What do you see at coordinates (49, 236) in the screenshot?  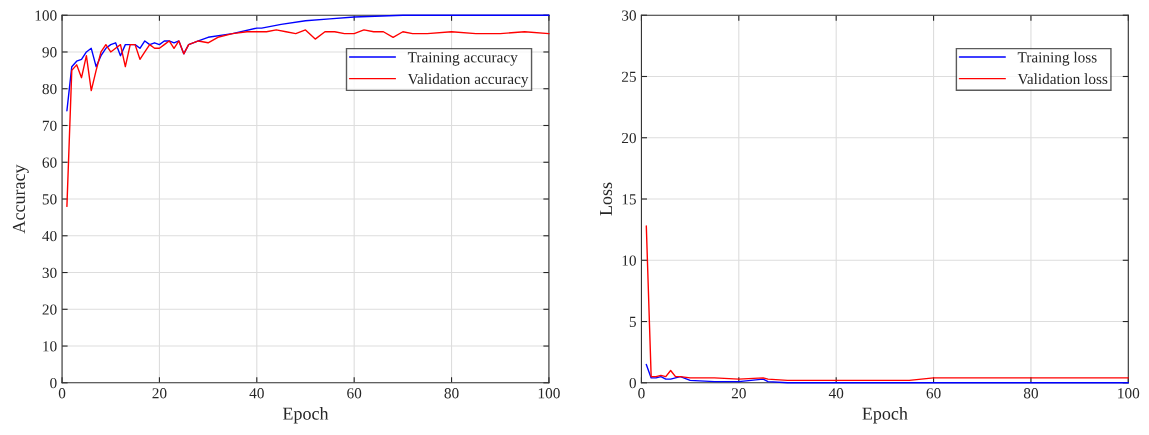 I see `y-tick-label: 40` at bounding box center [49, 236].